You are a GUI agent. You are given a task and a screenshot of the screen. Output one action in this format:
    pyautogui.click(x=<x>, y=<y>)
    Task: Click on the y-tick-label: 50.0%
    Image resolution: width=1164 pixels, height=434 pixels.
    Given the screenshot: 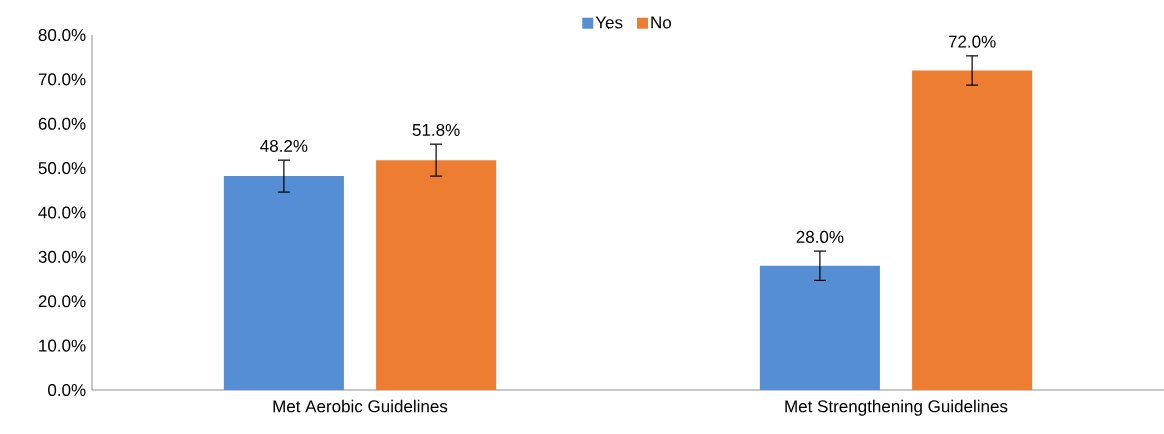 What is the action you would take?
    pyautogui.click(x=62, y=168)
    